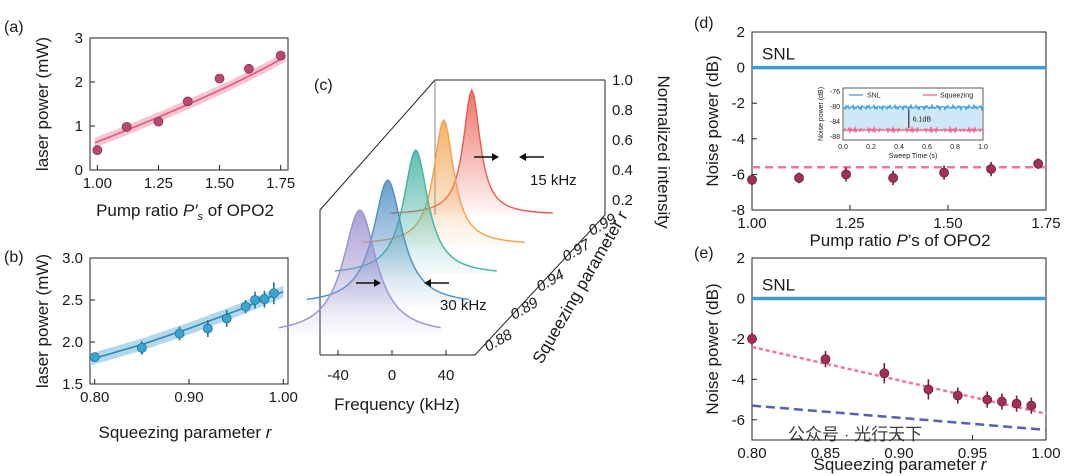 Image resolution: width=1080 pixels, height=476 pixels. Describe the element at coordinates (622, 140) in the screenshot. I see `z-tick-label: 0.6` at that location.